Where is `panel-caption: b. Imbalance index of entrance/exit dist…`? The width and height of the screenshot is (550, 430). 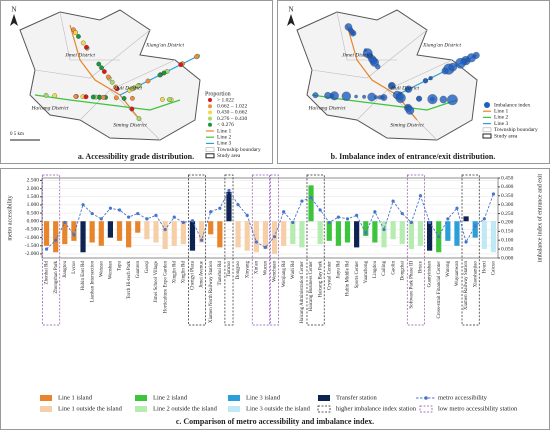
panel-caption: b. Imbalance index of entrance/exit dist… is located at coordinates (413, 156).